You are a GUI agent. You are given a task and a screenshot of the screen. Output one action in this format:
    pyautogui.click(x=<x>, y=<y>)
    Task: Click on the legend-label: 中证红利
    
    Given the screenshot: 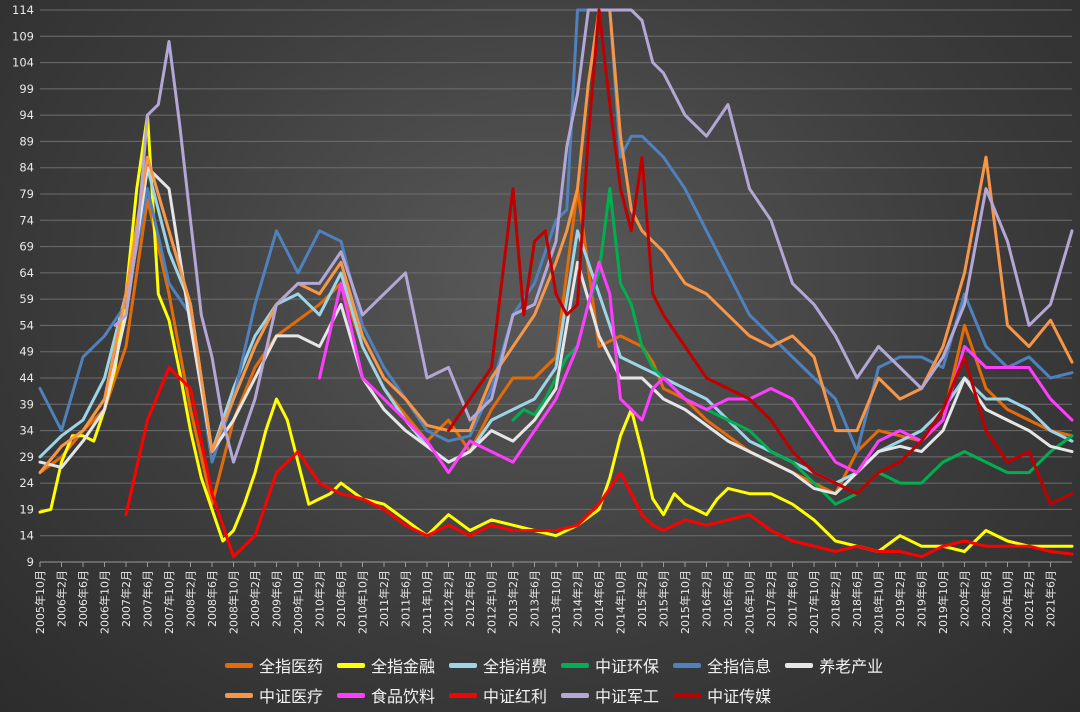 What is the action you would take?
    pyautogui.click(x=515, y=696)
    